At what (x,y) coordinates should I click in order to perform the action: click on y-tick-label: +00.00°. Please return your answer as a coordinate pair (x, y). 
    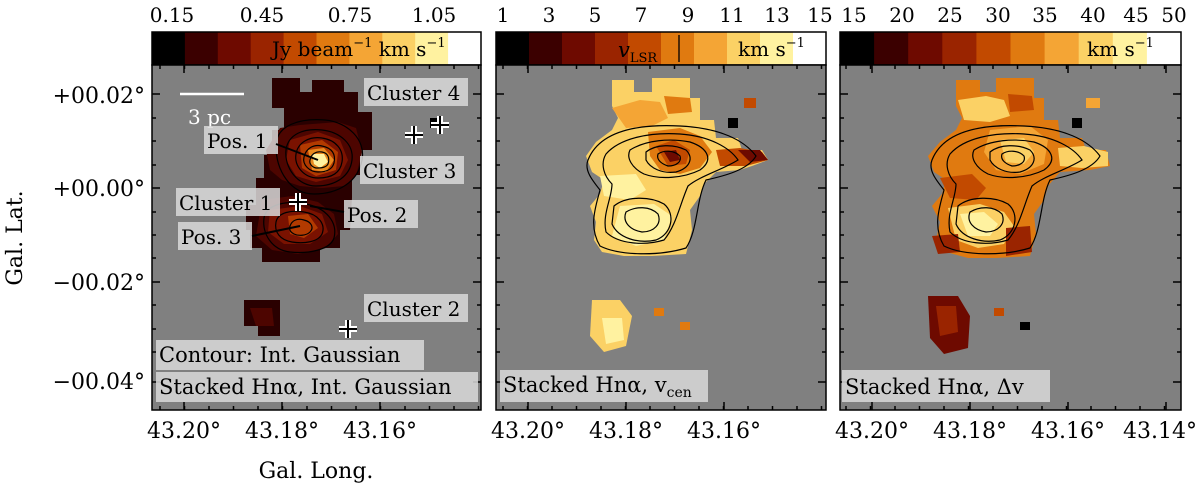
    Looking at the image, I should click on (99, 189).